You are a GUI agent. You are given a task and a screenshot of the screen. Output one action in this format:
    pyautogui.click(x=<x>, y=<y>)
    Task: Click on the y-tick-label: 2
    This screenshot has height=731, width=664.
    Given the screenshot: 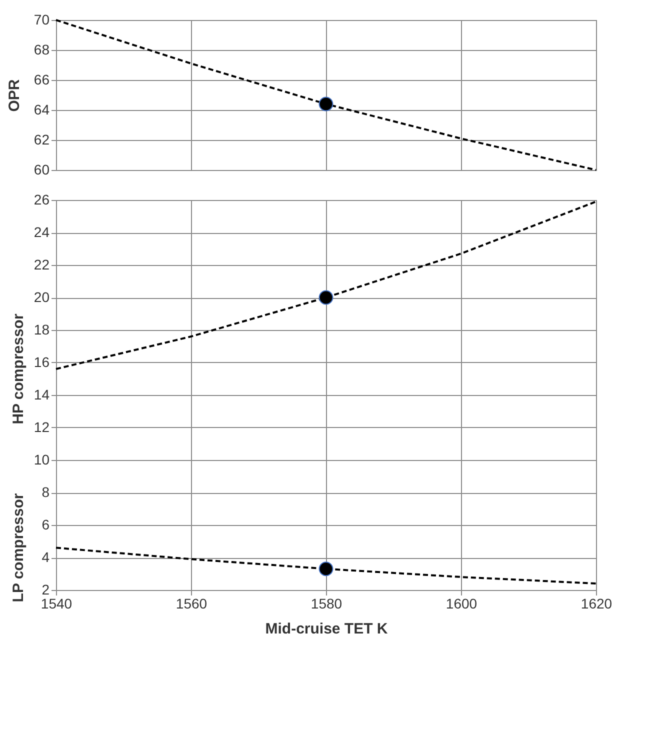 What is the action you would take?
    pyautogui.click(x=46, y=590)
    